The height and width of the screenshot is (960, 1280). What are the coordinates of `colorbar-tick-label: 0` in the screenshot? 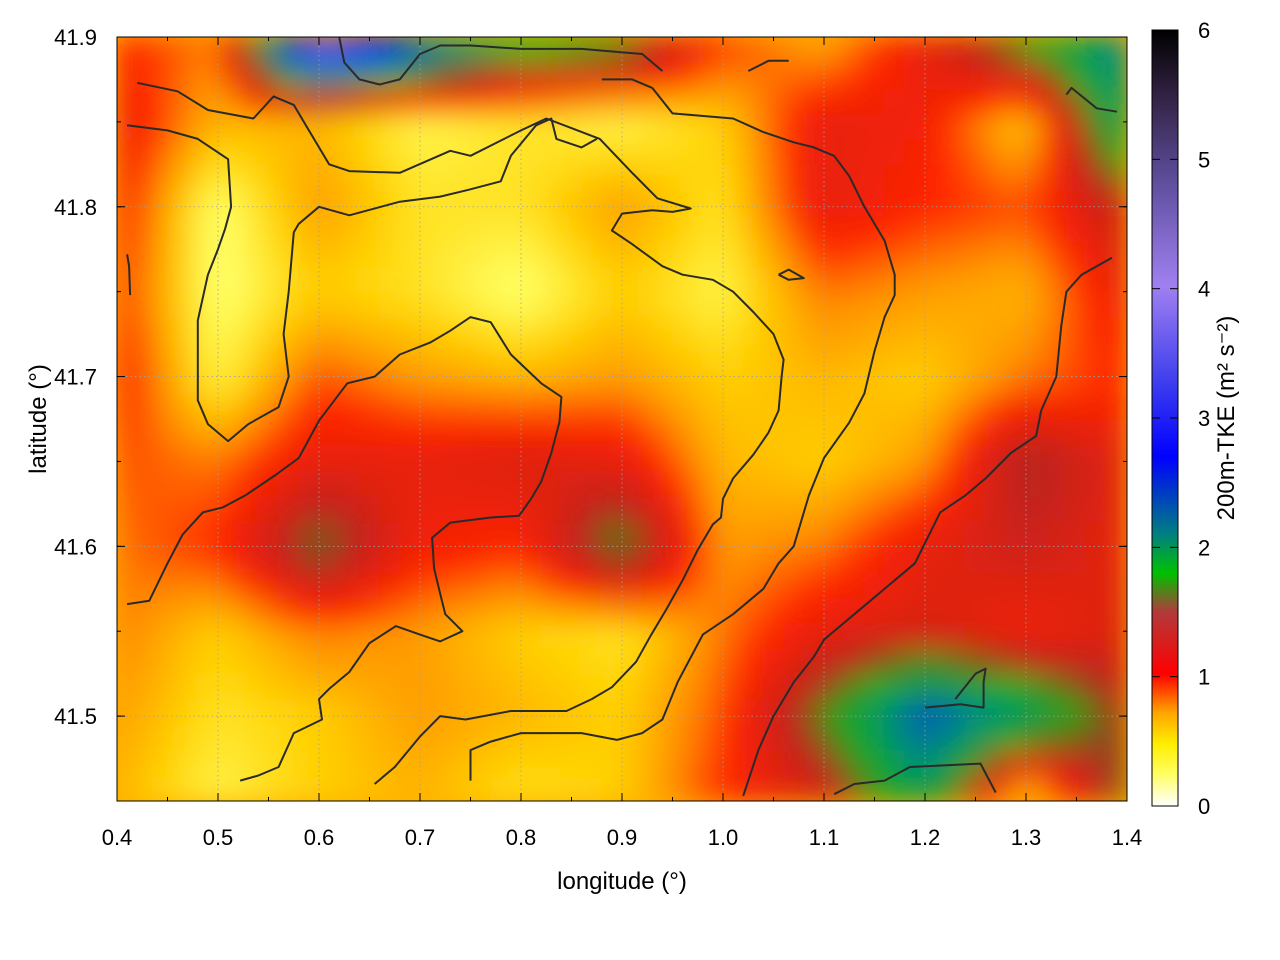 It's located at (1204, 806).